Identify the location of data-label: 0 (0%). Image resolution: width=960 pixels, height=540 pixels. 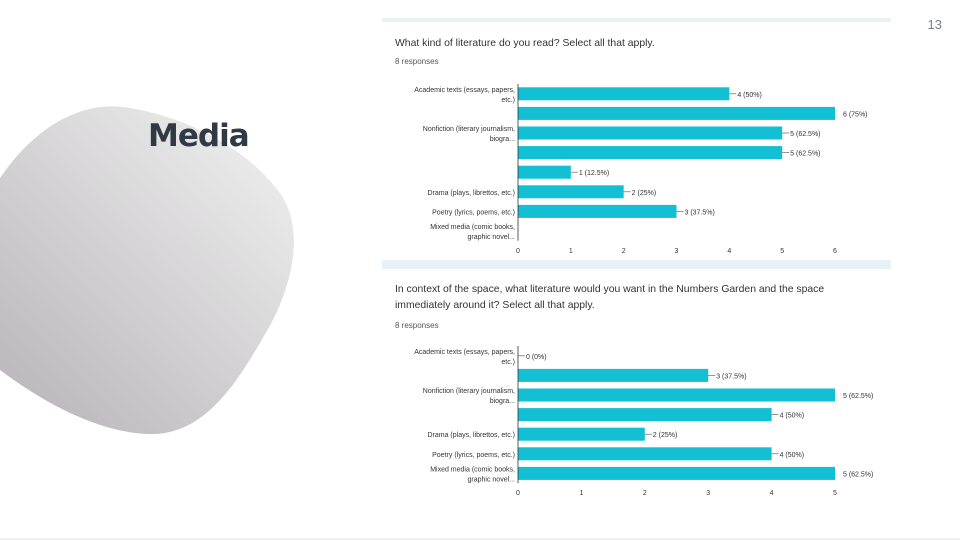
(536, 357).